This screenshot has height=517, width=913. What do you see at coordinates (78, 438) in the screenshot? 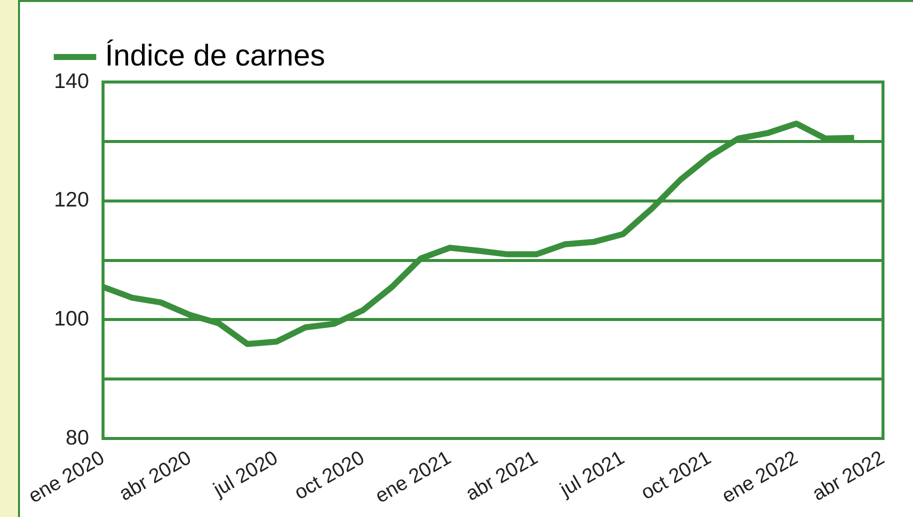
I see `y-tick-label: 80` at bounding box center [78, 438].